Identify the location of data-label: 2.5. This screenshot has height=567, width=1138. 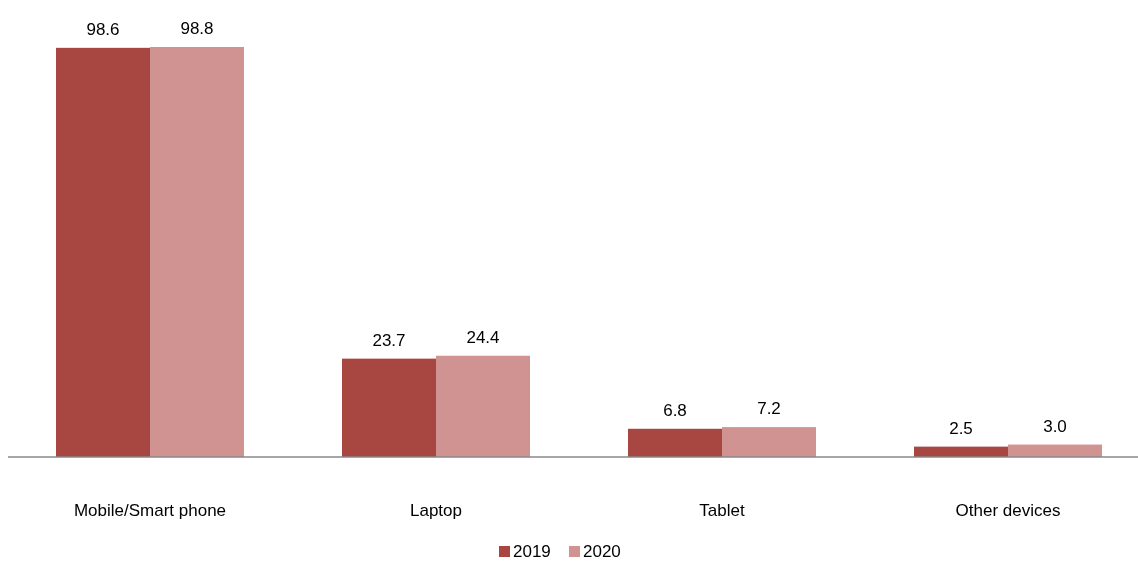
(961, 428).